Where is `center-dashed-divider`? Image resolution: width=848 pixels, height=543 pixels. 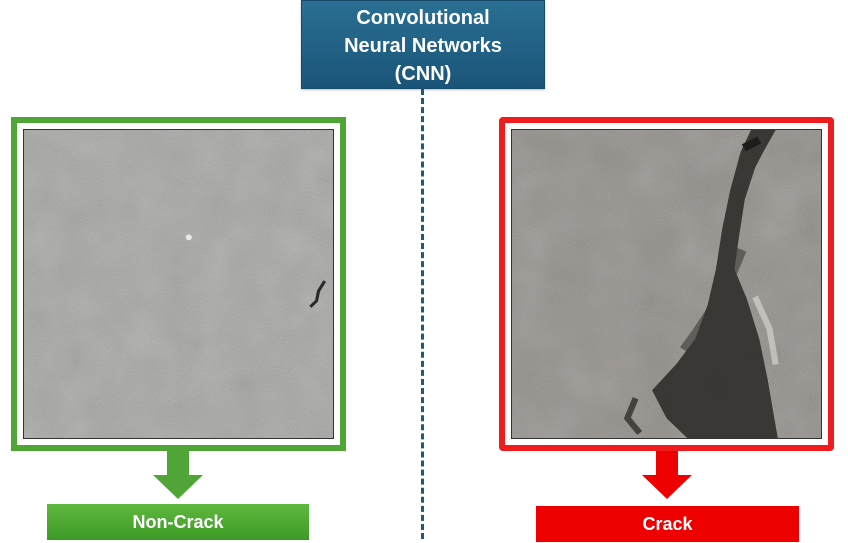 center-dashed-divider is located at coordinates (422, 314).